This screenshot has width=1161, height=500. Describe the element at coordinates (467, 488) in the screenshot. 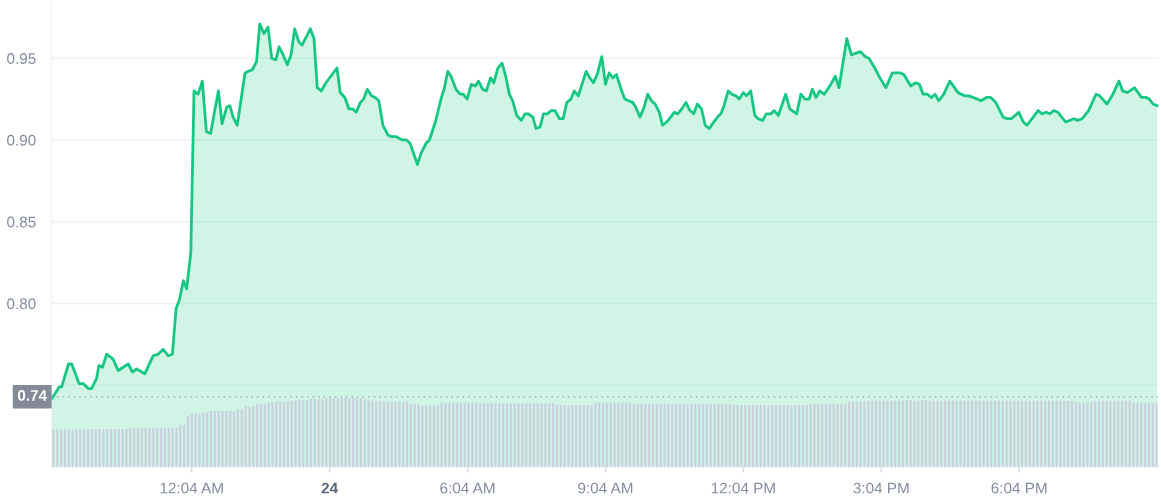

I see `x-tick-label: 6:04 AM` at that location.